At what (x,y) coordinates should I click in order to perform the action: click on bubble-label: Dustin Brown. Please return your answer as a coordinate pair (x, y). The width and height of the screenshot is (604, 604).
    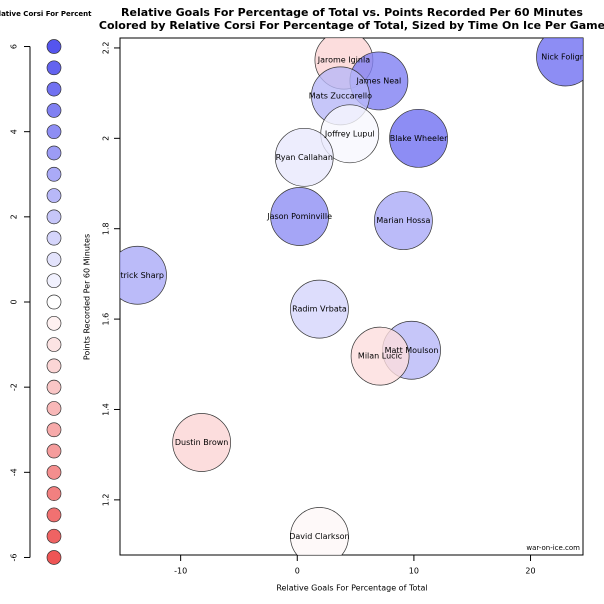
    Looking at the image, I should click on (201, 442).